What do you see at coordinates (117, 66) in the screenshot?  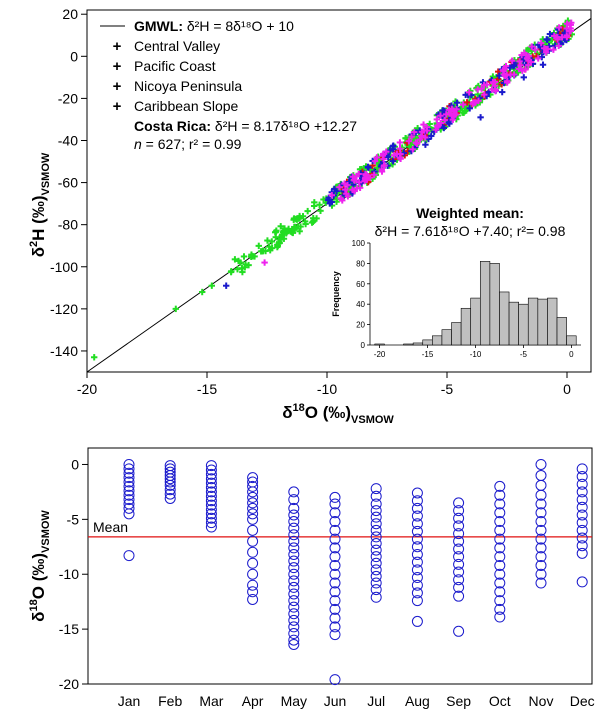 I see `legend-marker-pacific-coast: +` at bounding box center [117, 66].